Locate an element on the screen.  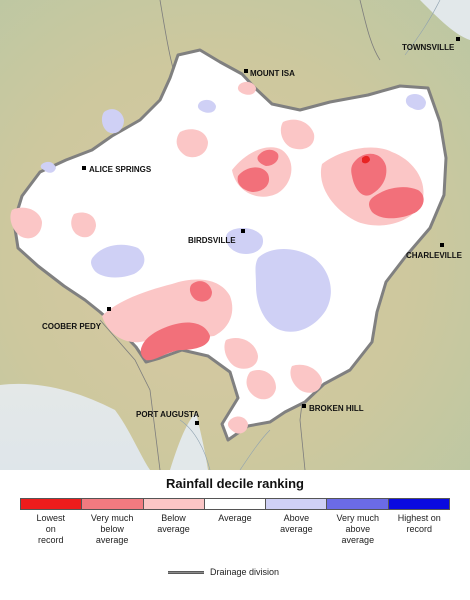
swatch-highest-on-record is located at coordinates (418, 504).